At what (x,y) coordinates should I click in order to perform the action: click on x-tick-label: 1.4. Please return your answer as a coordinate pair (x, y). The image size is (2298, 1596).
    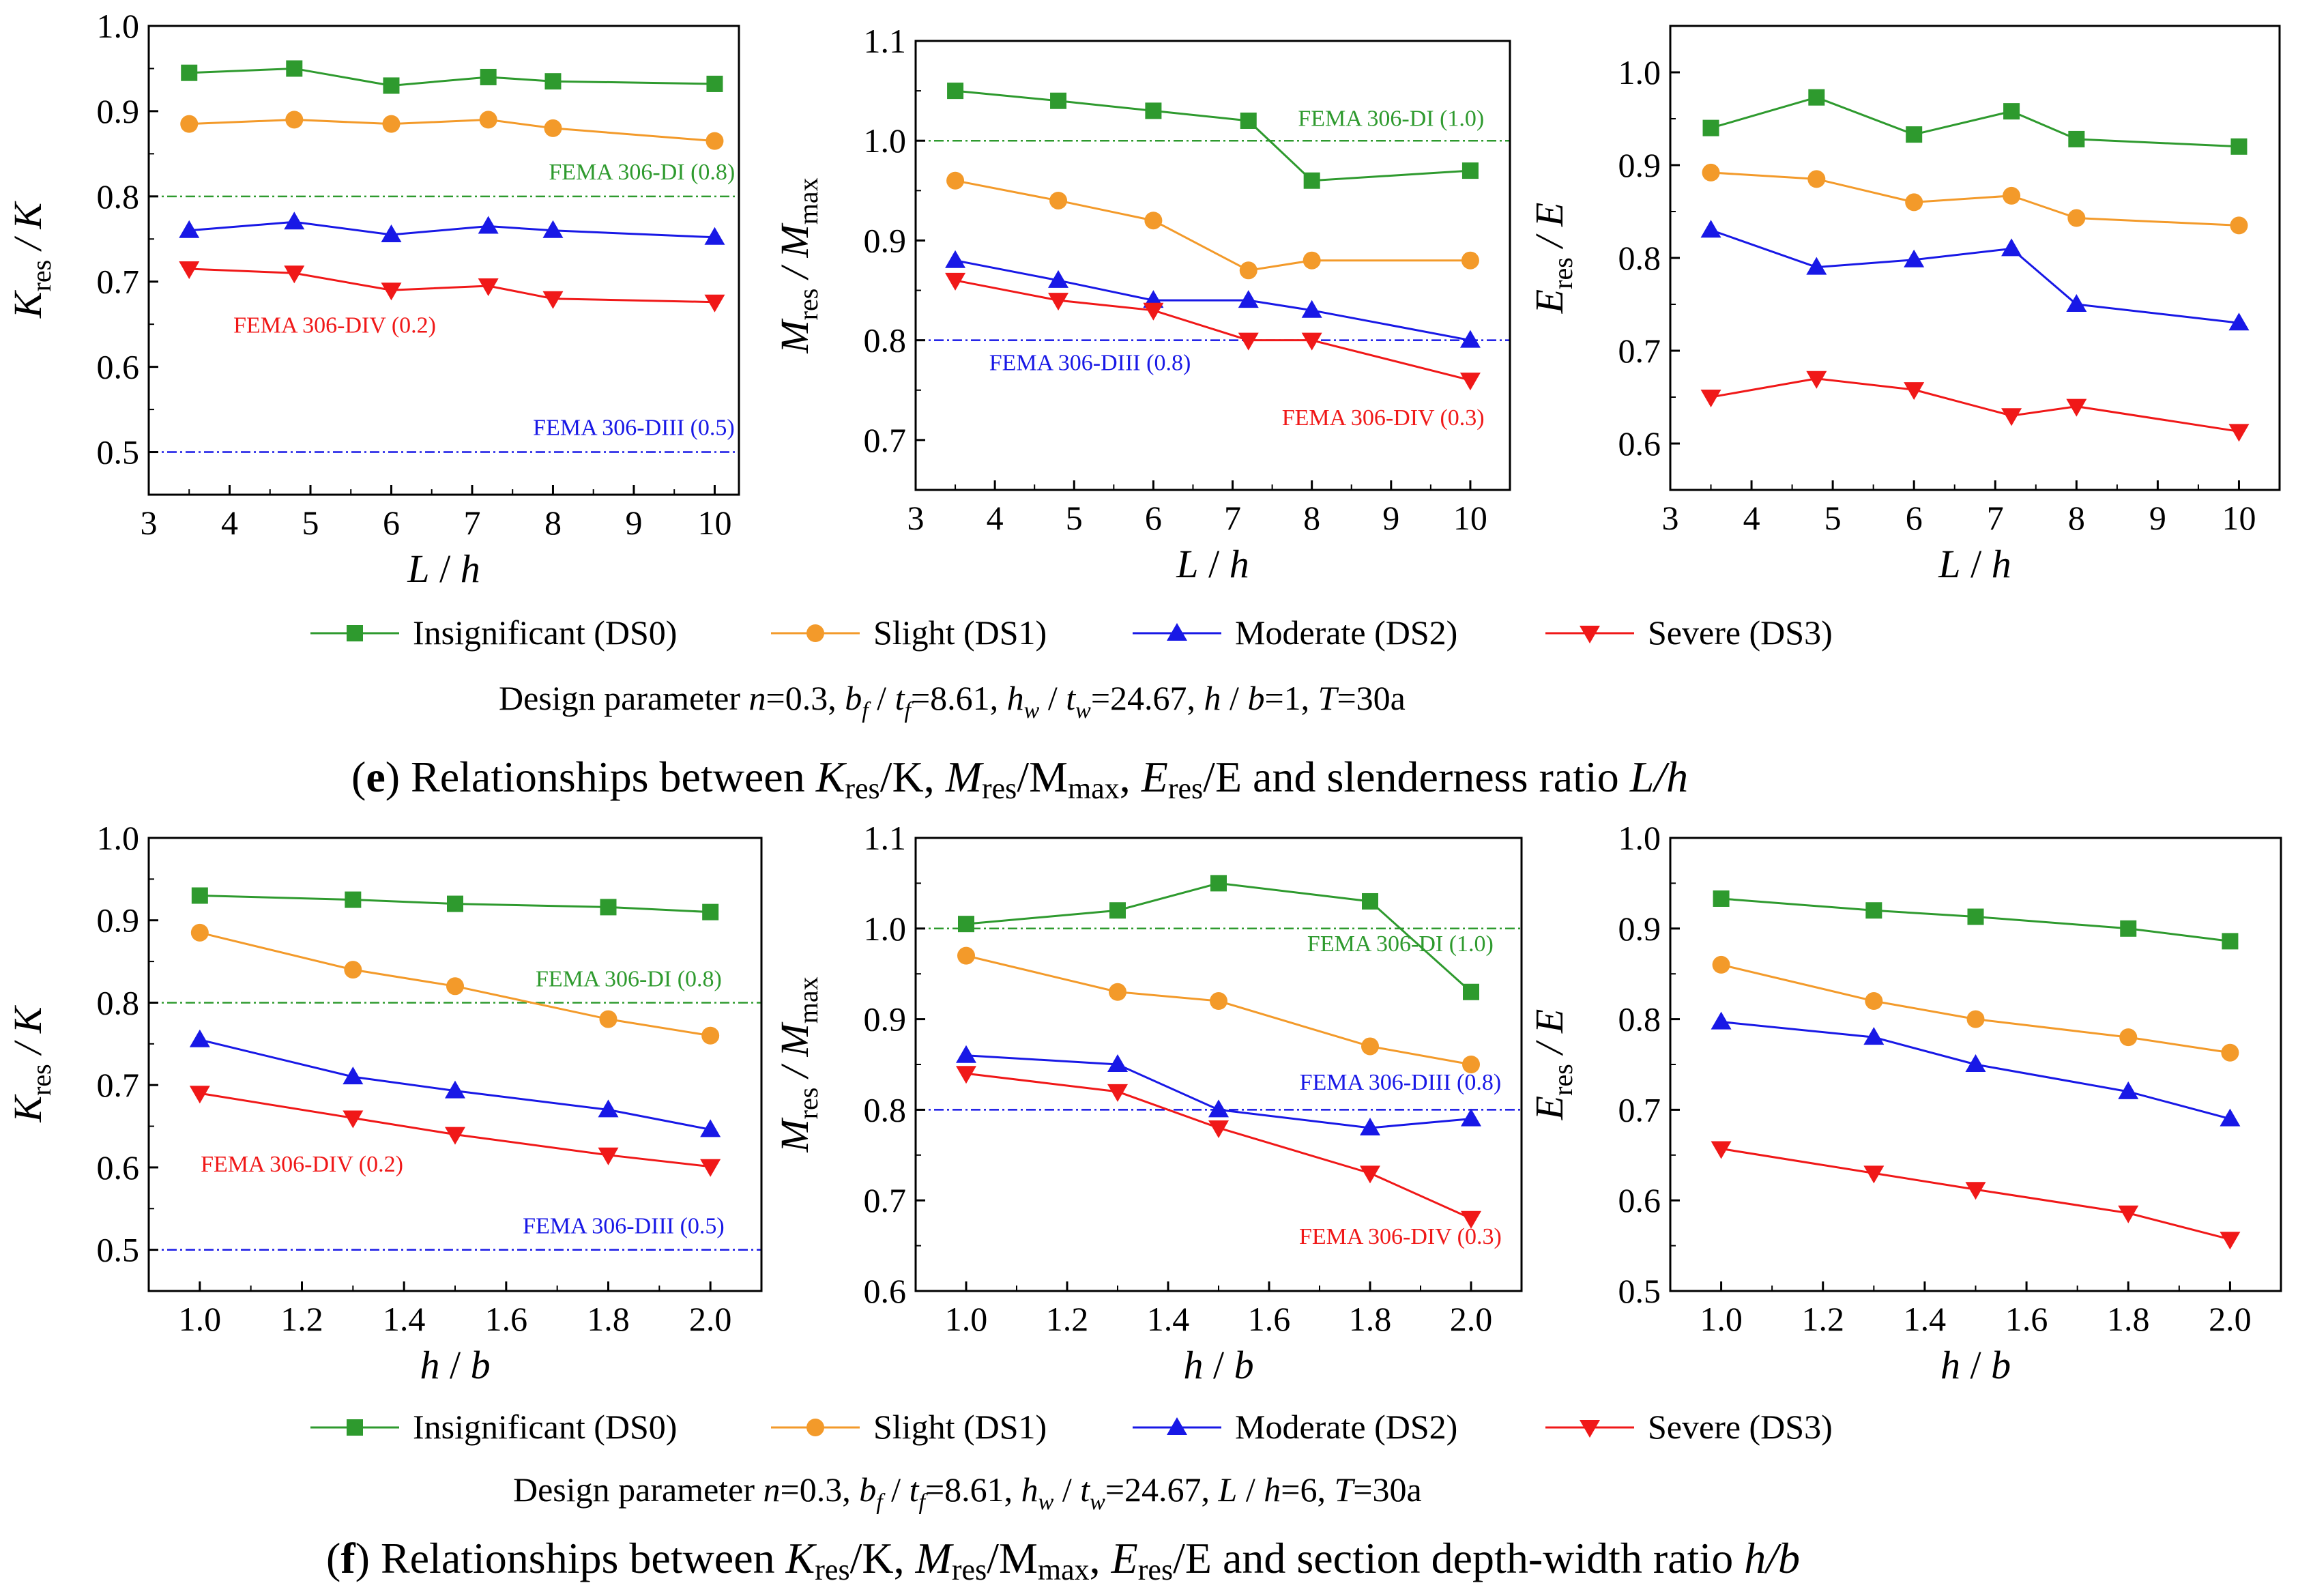
    Looking at the image, I should click on (1168, 1319).